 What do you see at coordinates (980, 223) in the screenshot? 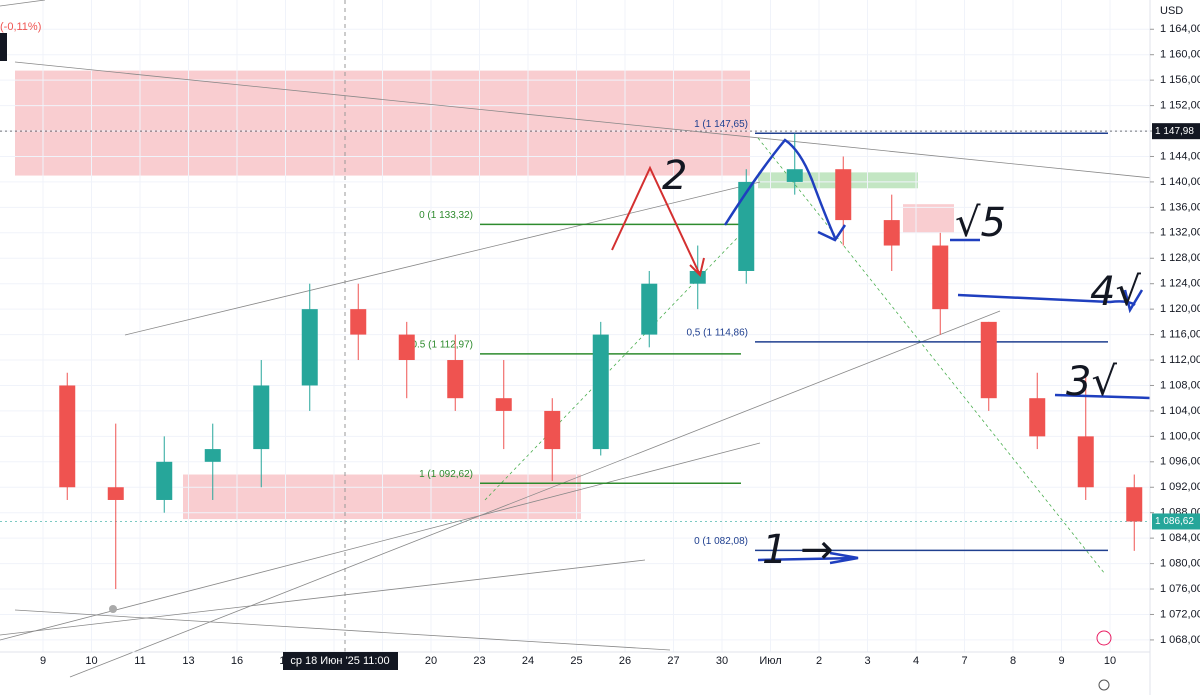
I see `note: √5` at bounding box center [980, 223].